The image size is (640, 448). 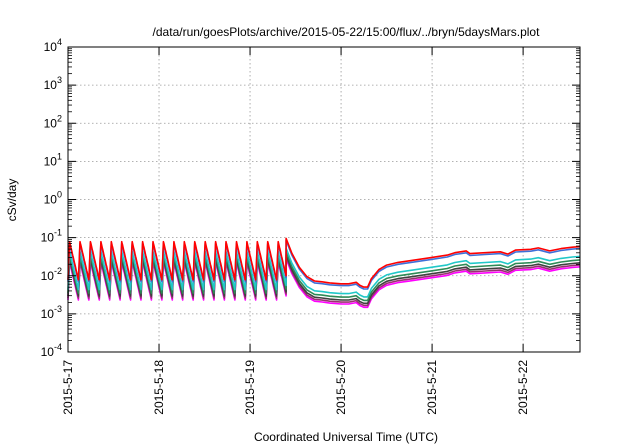 I want to click on x-tick-label: 2015-5-19, so click(x=250, y=387).